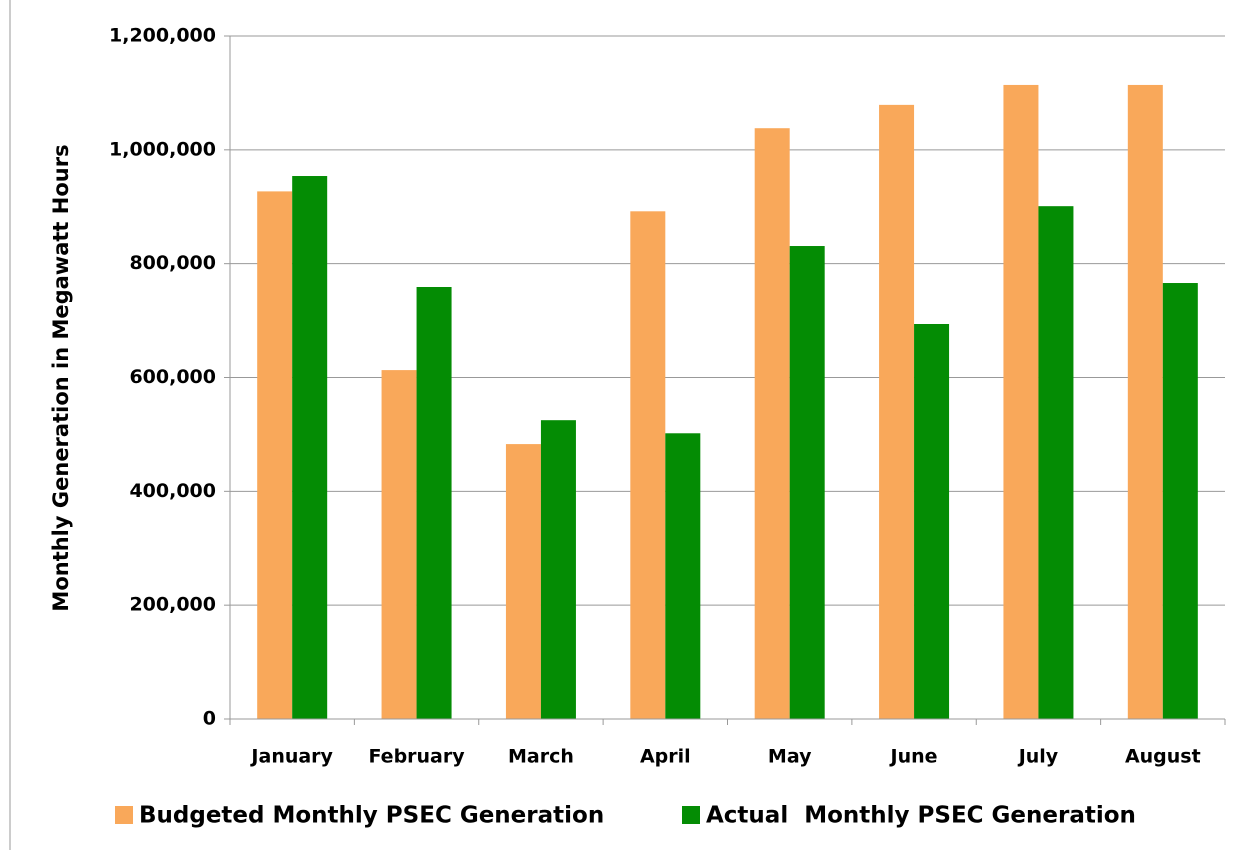  Describe the element at coordinates (371, 816) in the screenshot. I see `legend-label: Budgeted Monthly PSEC Generation` at that location.